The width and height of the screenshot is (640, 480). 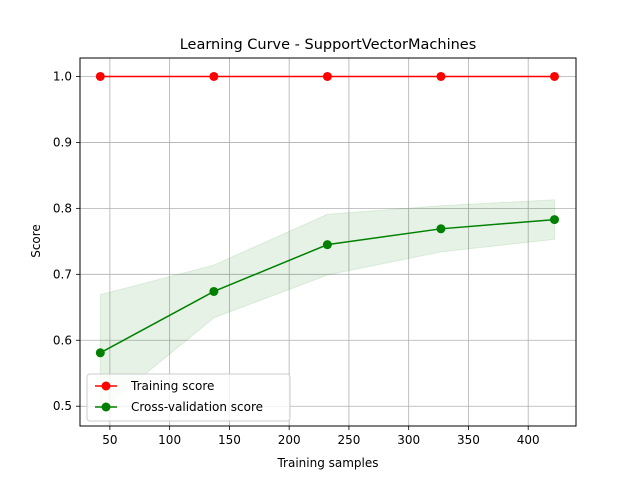 What do you see at coordinates (62, 208) in the screenshot?
I see `y-tick-label: 0.8` at bounding box center [62, 208].